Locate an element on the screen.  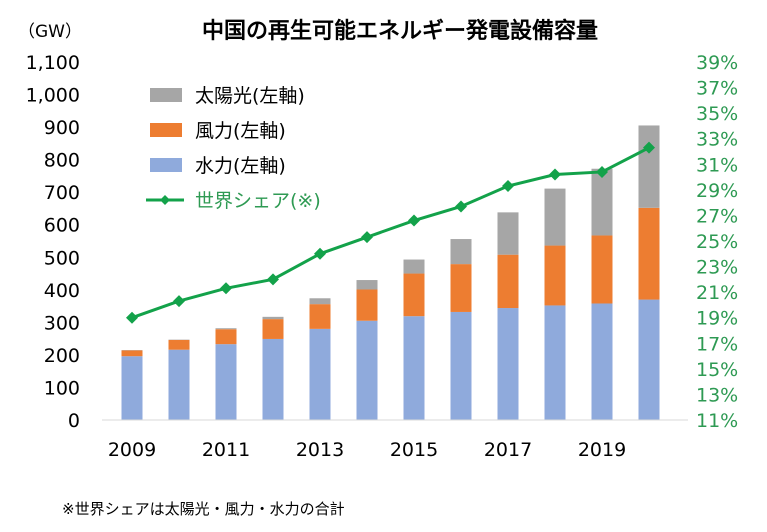
x-tick-label: 2015 is located at coordinates (414, 450).